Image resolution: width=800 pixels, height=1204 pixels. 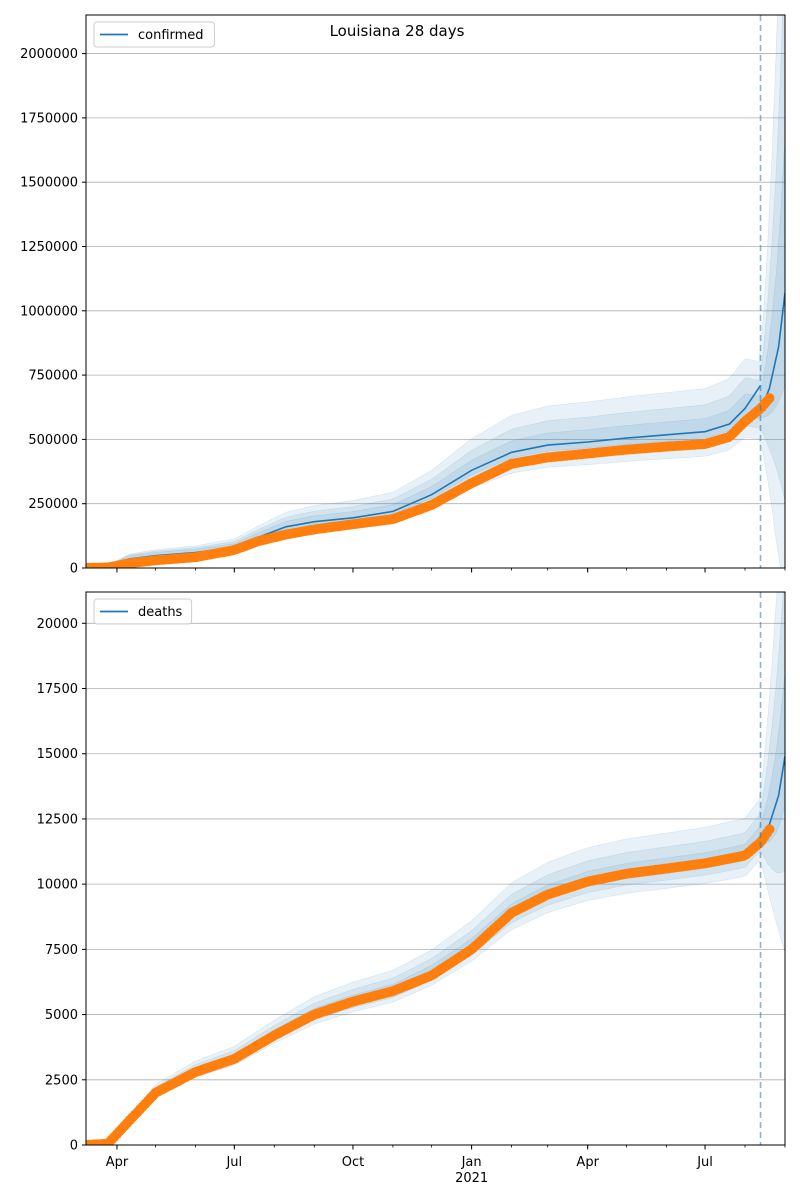 I want to click on y-tick-label: 17500, so click(x=57, y=689).